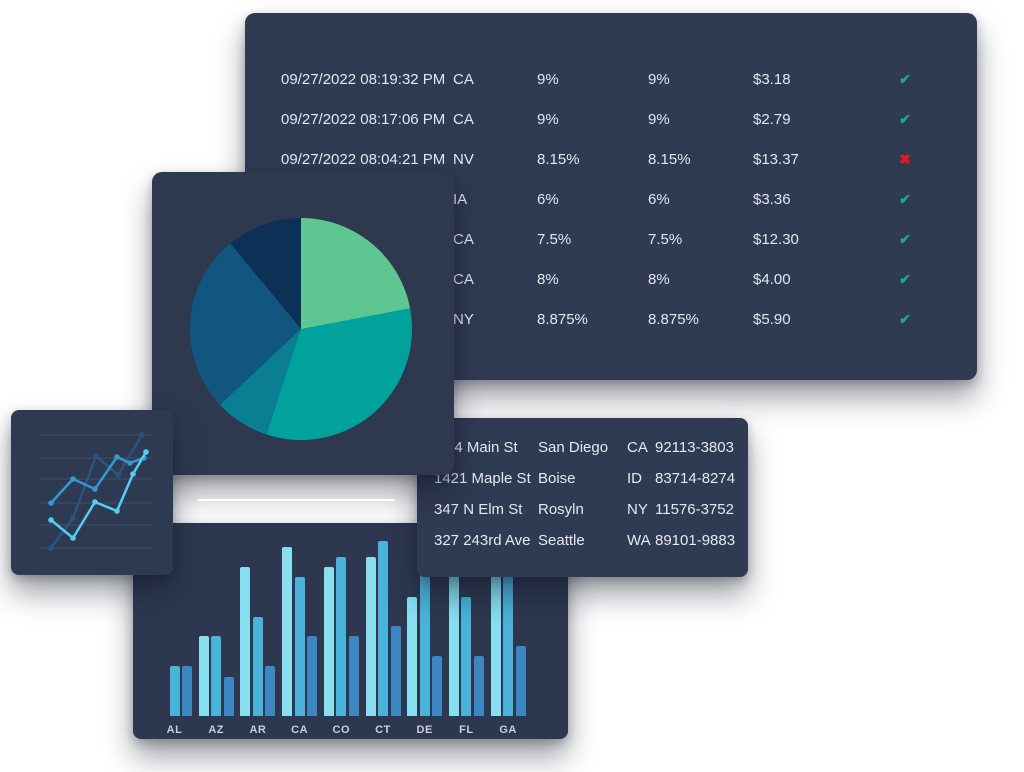 Image resolution: width=1024 pixels, height=772 pixels. What do you see at coordinates (634, 478) in the screenshot?
I see `address-cell-state: ID` at bounding box center [634, 478].